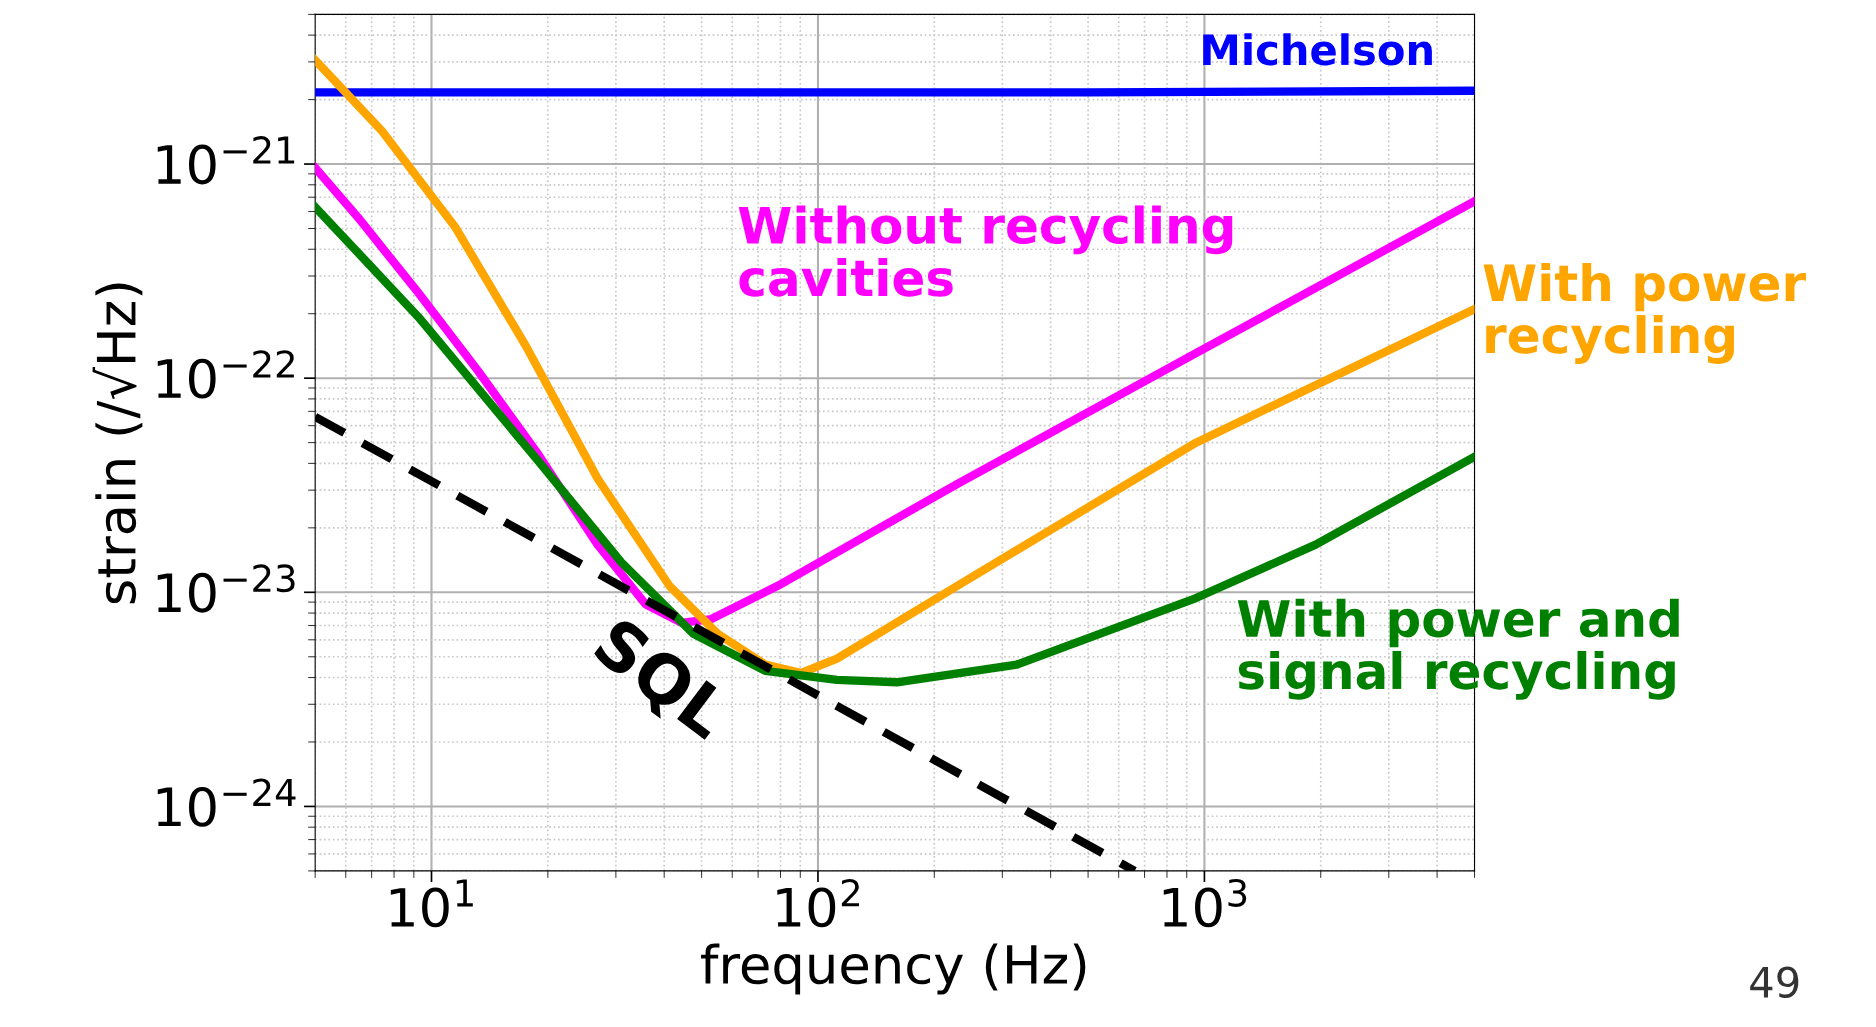 Image resolution: width=1876 pixels, height=1027 pixels. Describe the element at coordinates (893, 969) in the screenshot. I see `x-axis-title: frequency (Hz)` at that location.